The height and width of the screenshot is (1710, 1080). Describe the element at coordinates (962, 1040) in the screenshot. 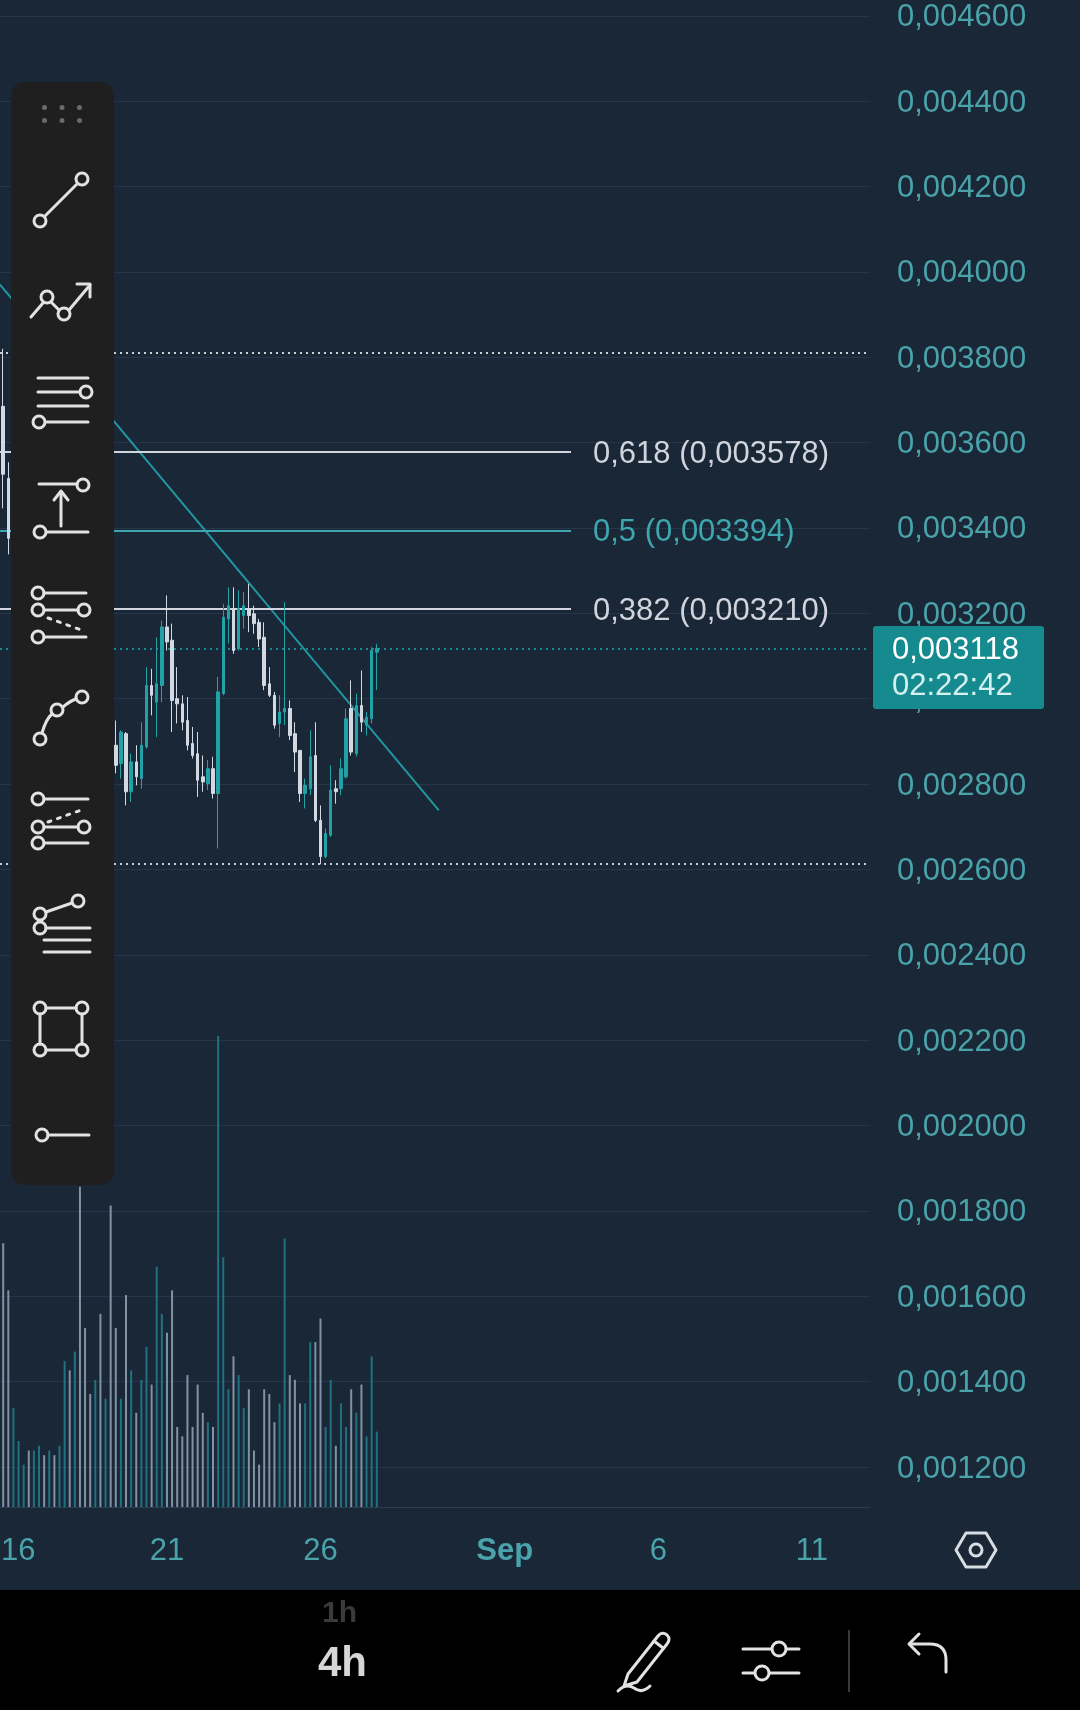

I see `y-tick-label: 0,002200` at that location.